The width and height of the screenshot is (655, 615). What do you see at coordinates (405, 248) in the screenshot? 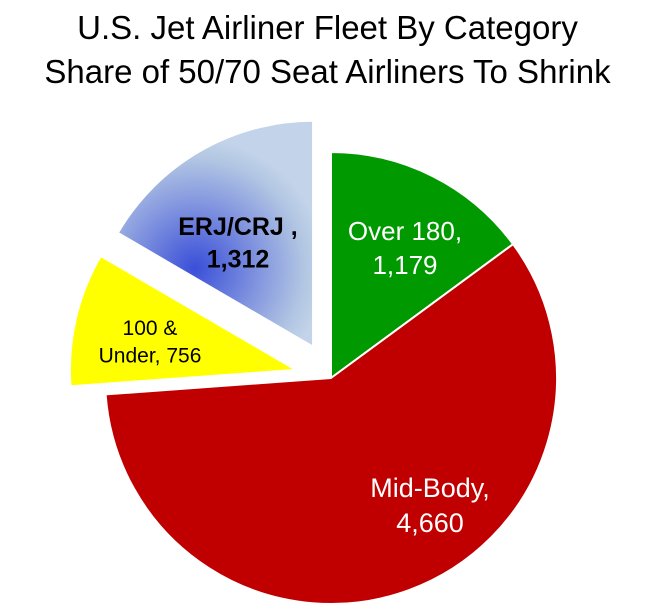
I see `slice-label: Over 180, 1,179` at bounding box center [405, 248].